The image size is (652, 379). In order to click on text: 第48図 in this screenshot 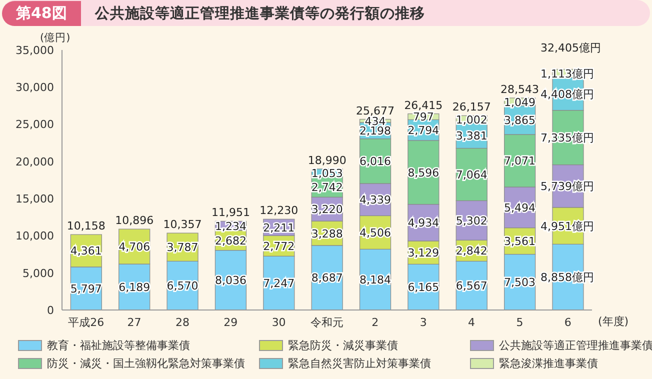, I will do `click(41, 13)`.